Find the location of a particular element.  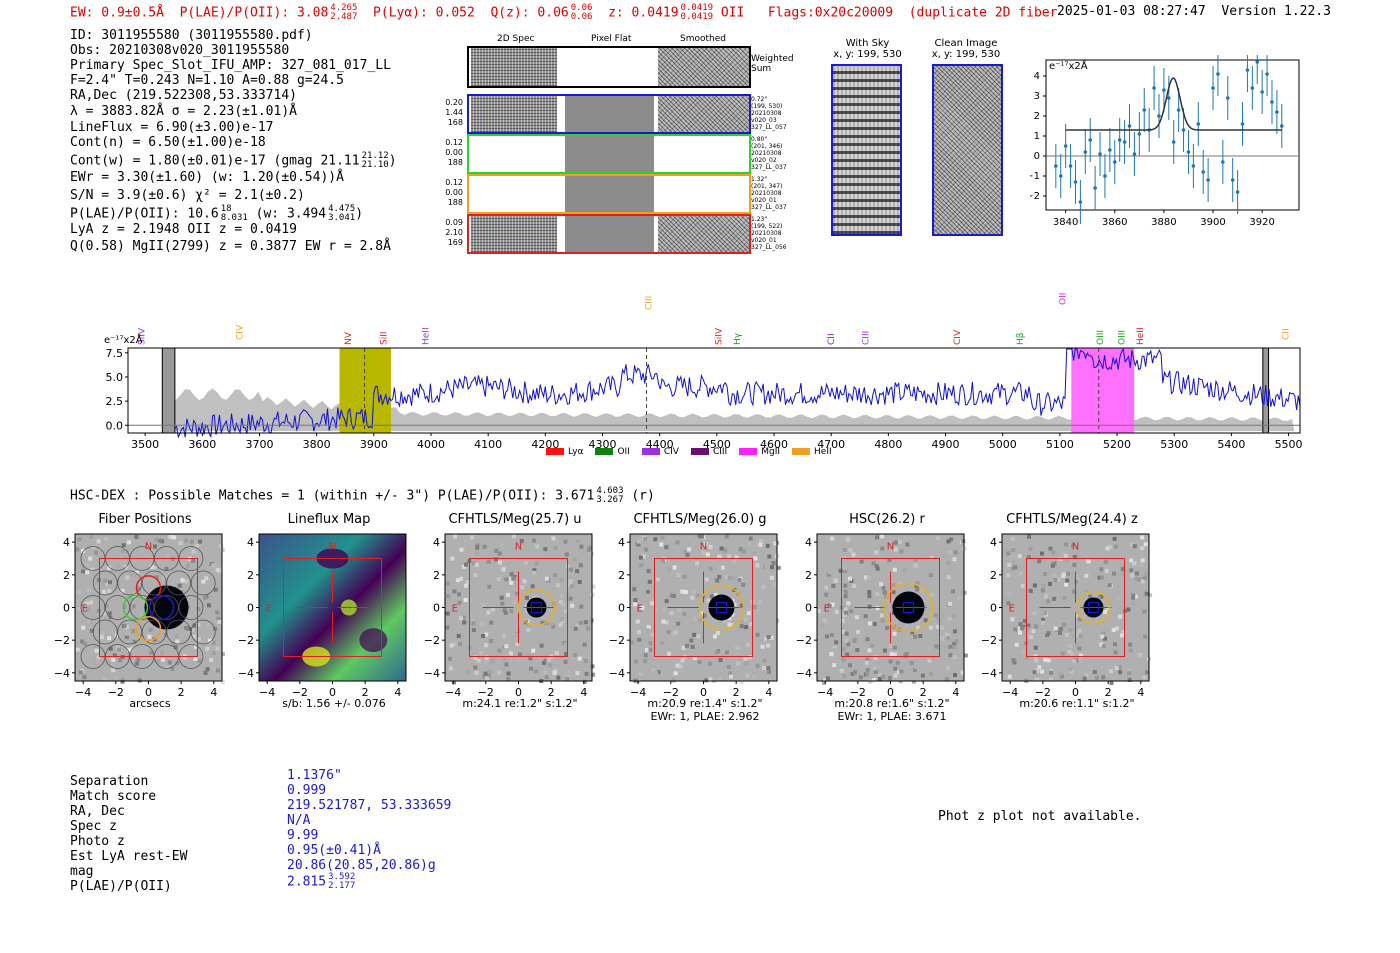

legend-label: MgII is located at coordinates (771, 452).